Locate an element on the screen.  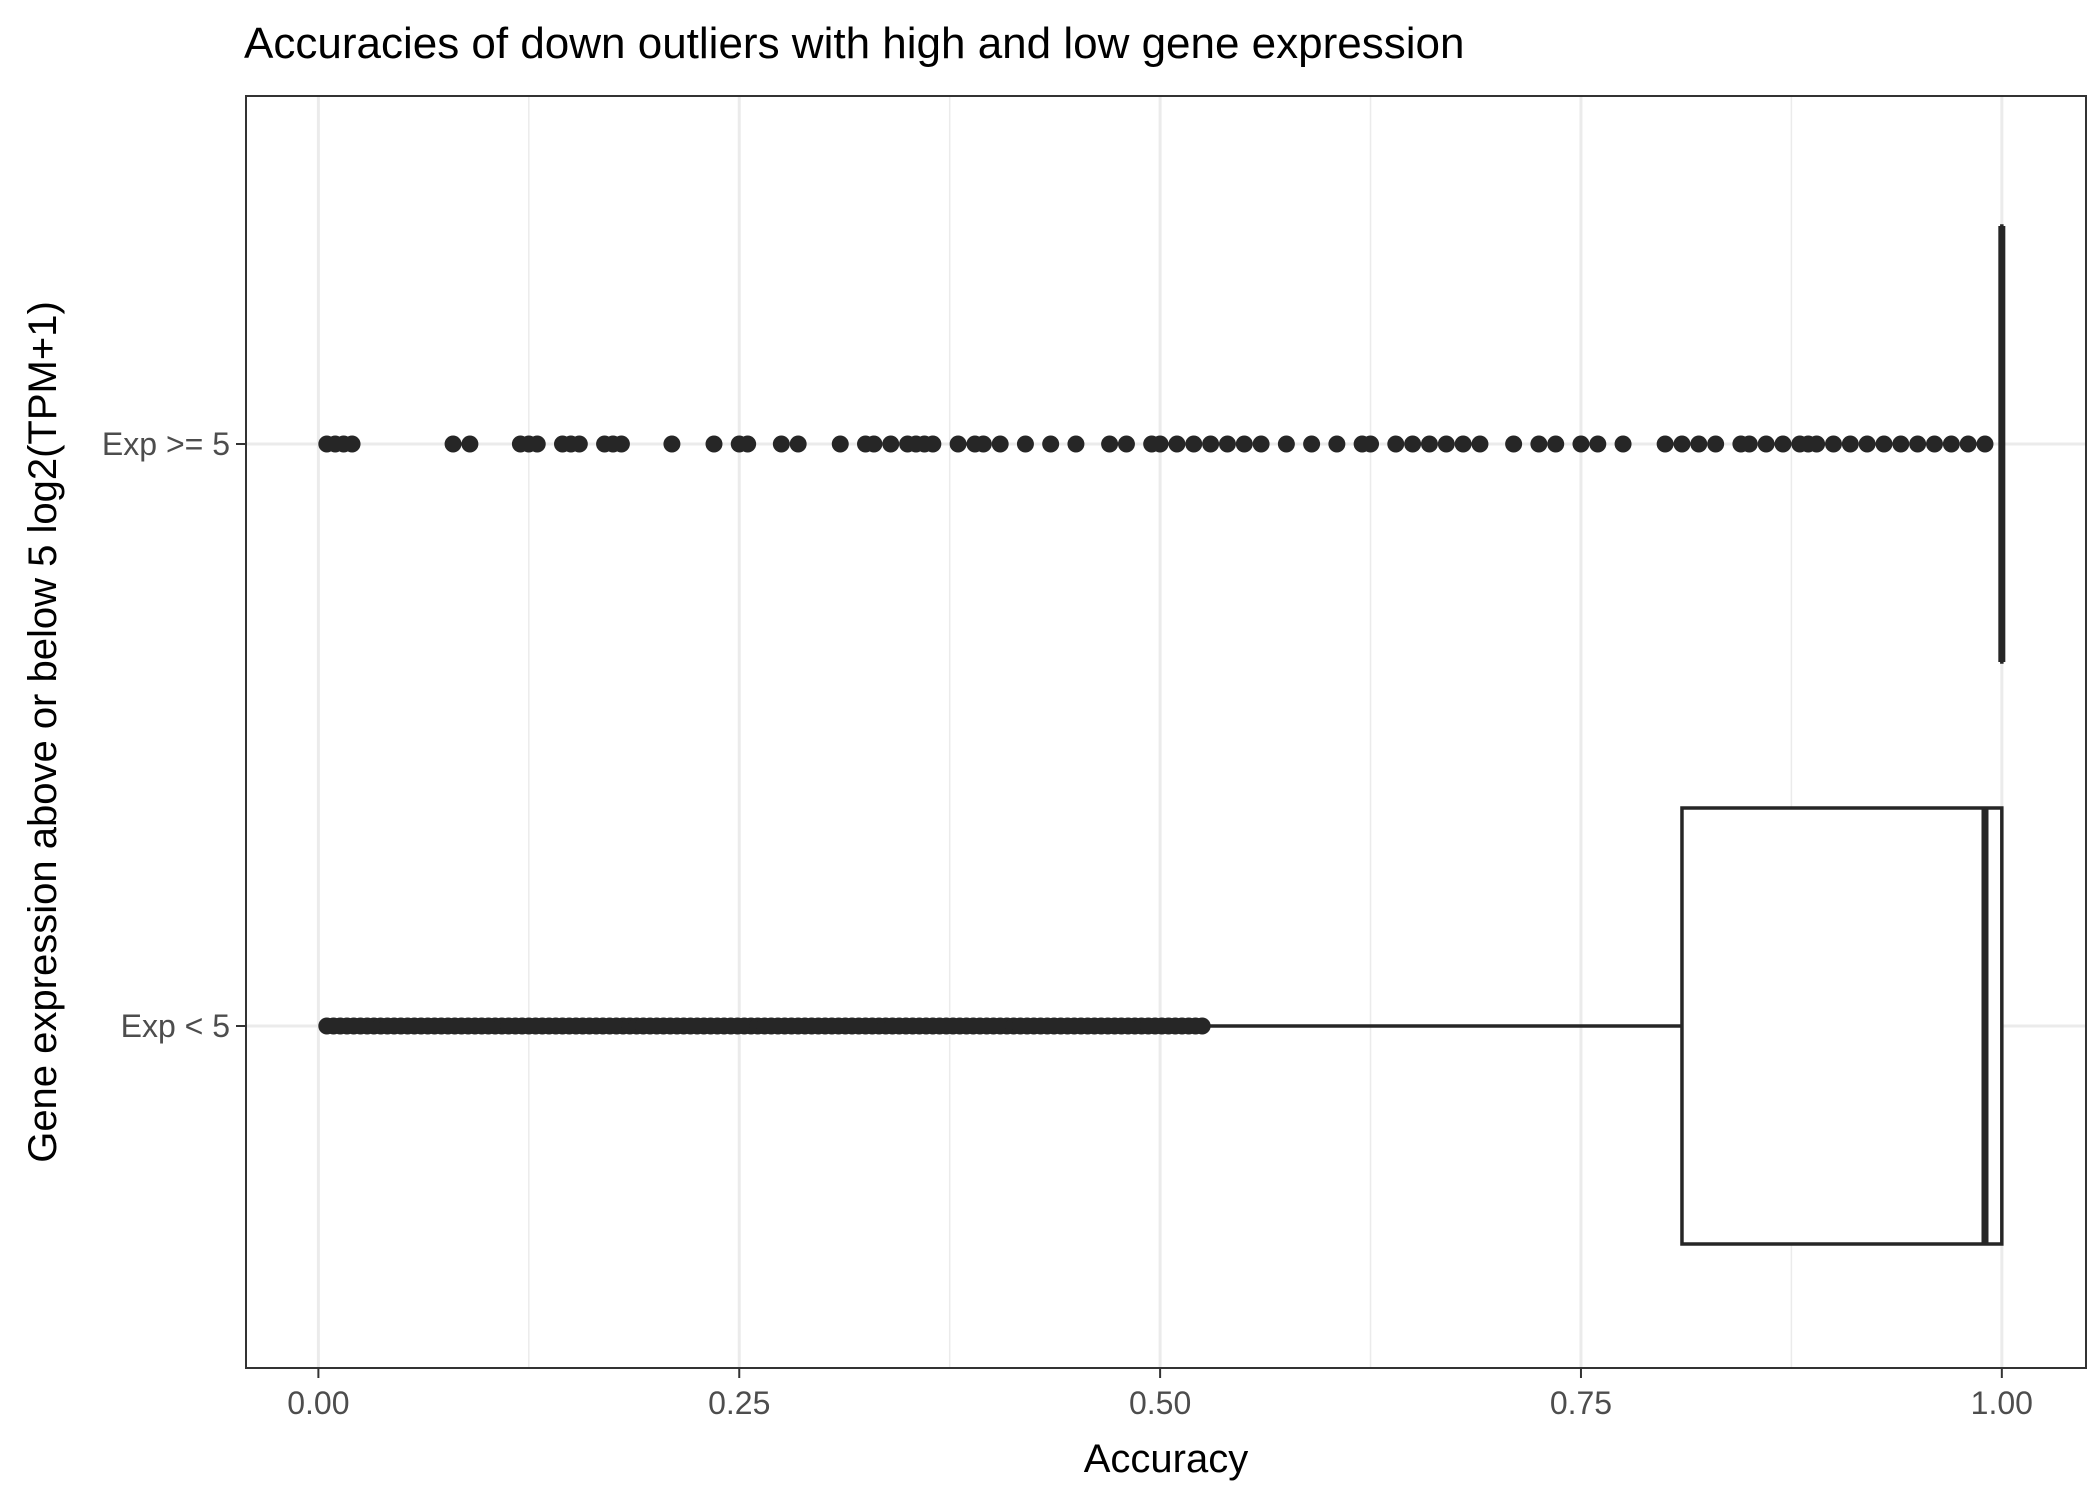
x-tick-label: 1.00 is located at coordinates (2002, 1403).